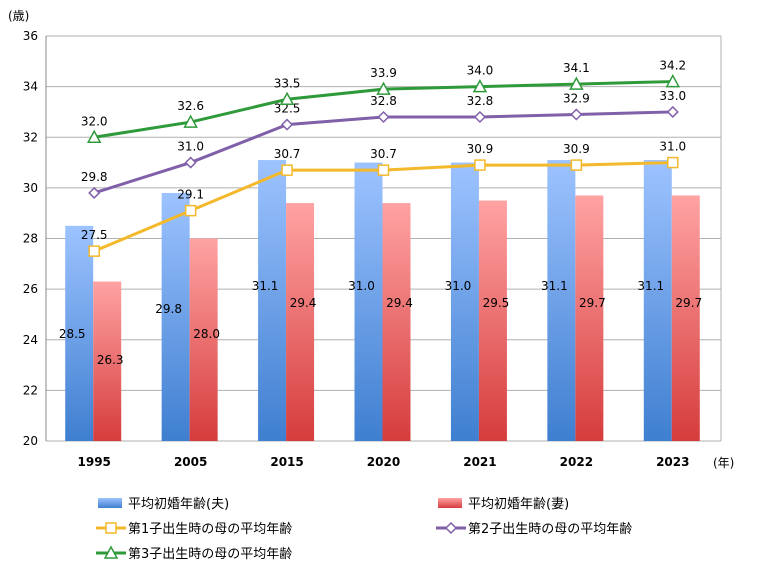  What do you see at coordinates (723, 463) in the screenshot?
I see `x-axis-unit-label: (年)` at bounding box center [723, 463].